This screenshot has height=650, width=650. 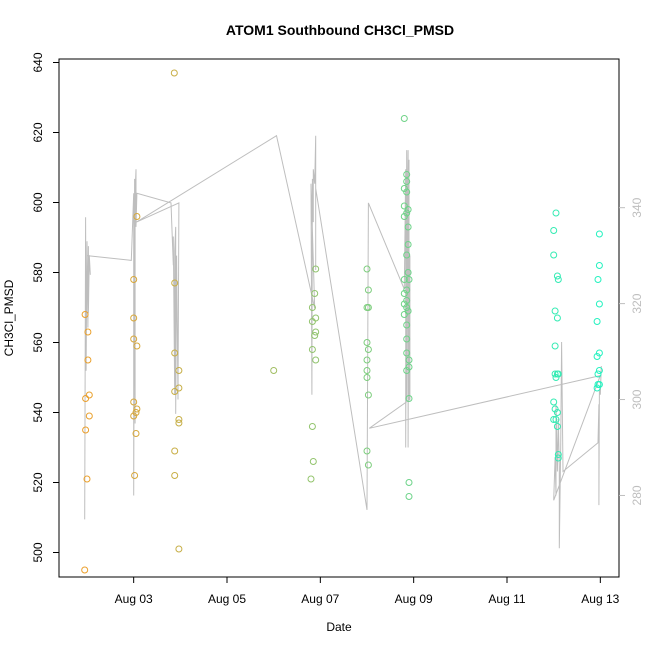 What do you see at coordinates (637, 207) in the screenshot?
I see `y2-tick-label: 340` at bounding box center [637, 207].